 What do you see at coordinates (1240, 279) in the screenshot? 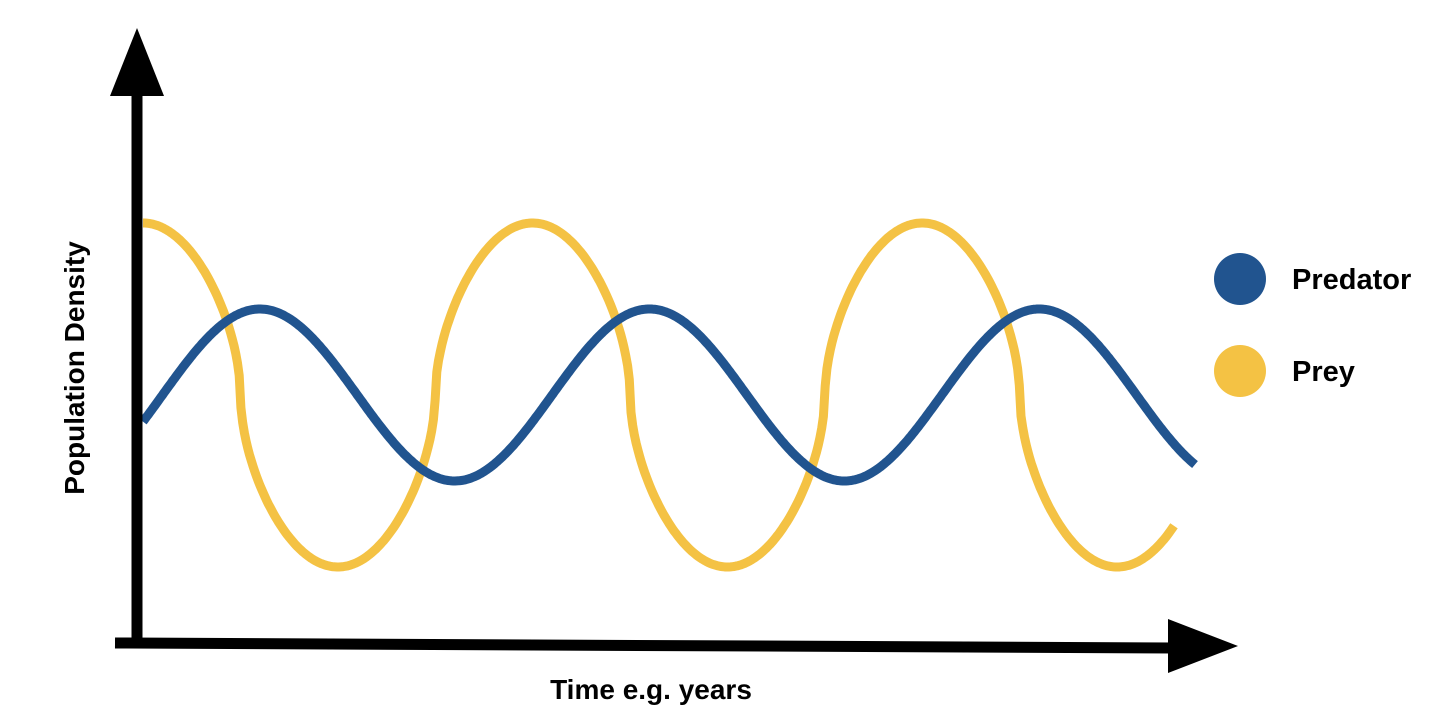
I see `legend-marker-predator` at bounding box center [1240, 279].